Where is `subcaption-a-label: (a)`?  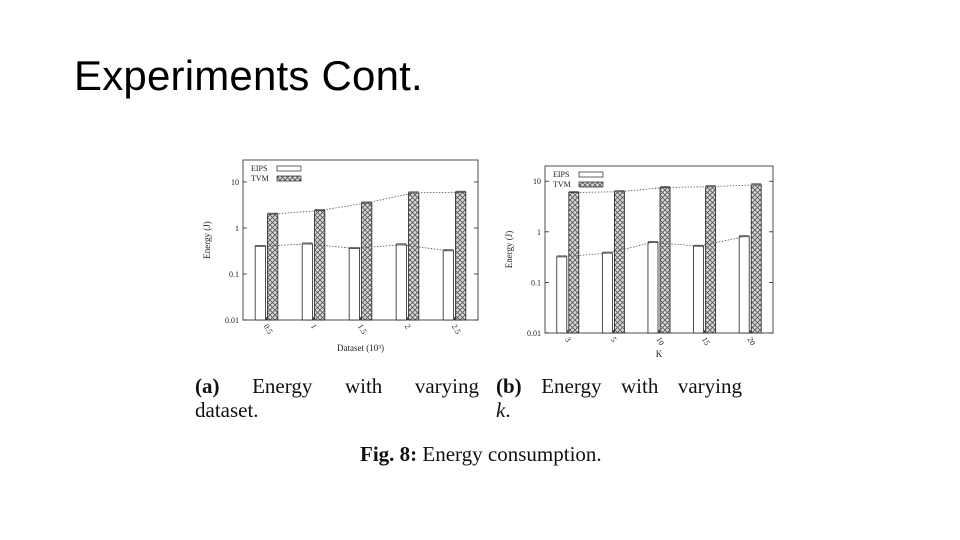
subcaption-a-label: (a) is located at coordinates (207, 386).